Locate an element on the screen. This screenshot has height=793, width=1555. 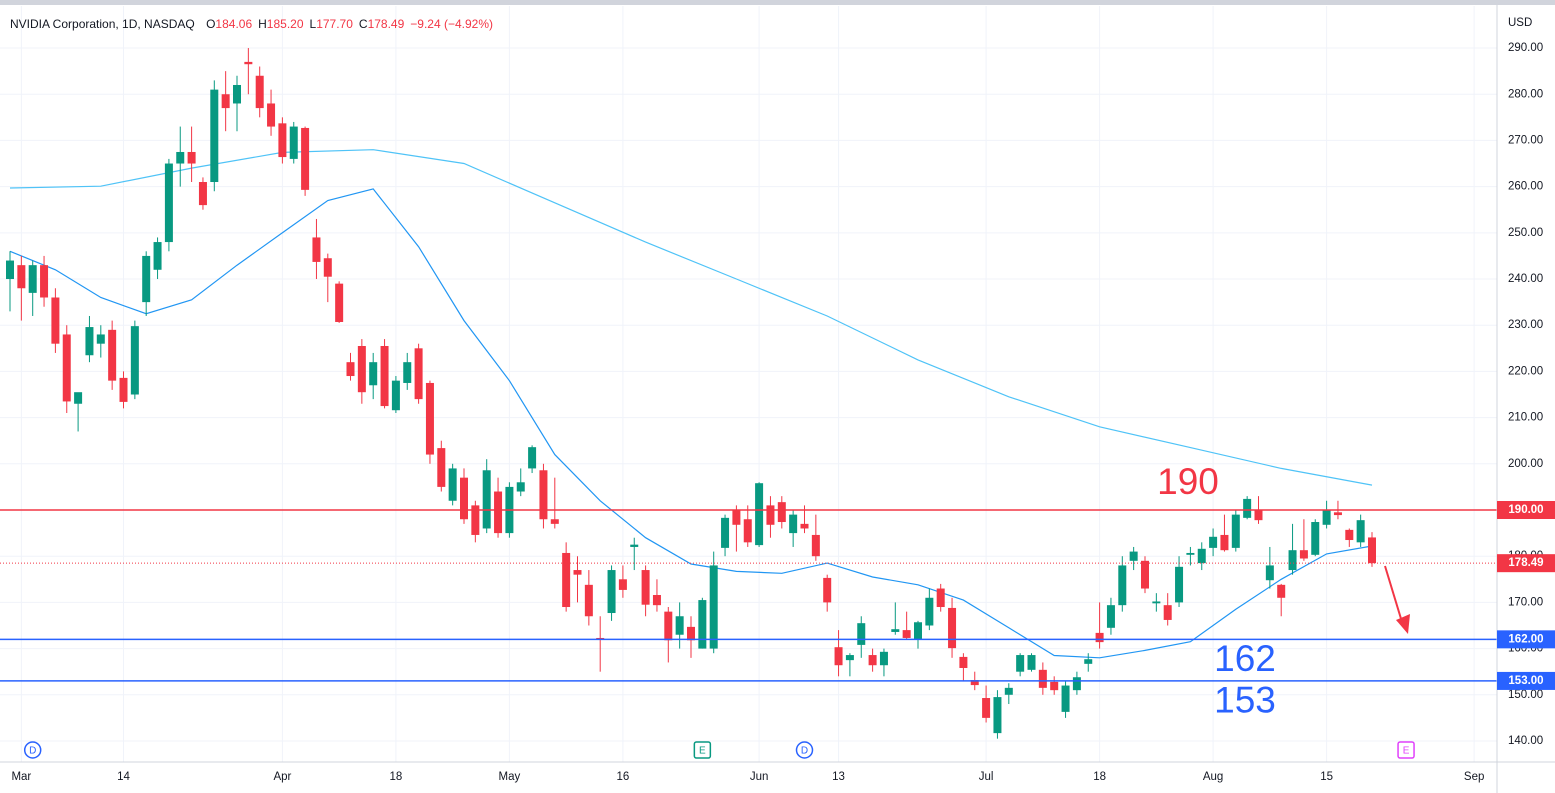
event-label: D is located at coordinates (804, 751).